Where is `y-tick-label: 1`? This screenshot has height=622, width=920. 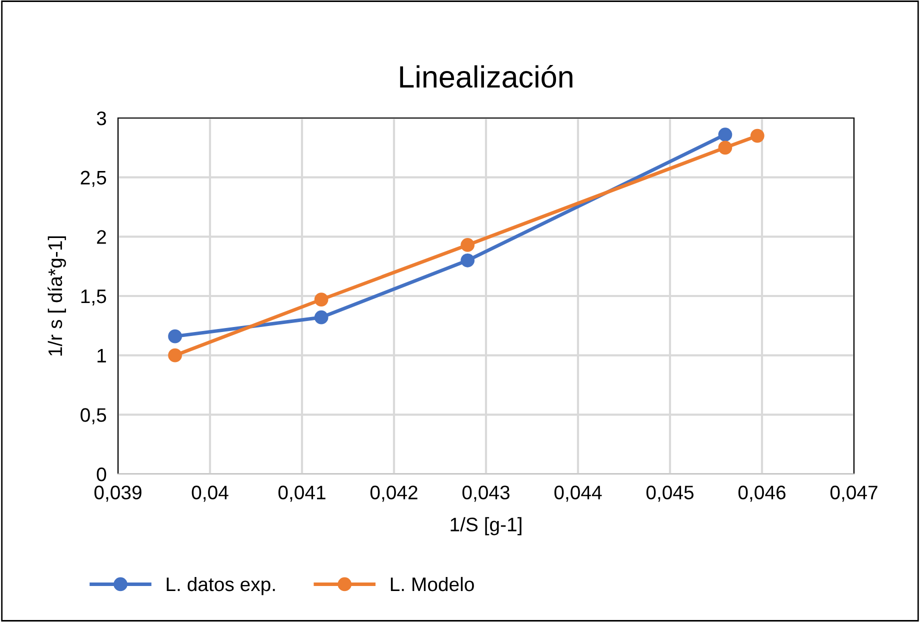 y-tick-label: 1 is located at coordinates (102, 355).